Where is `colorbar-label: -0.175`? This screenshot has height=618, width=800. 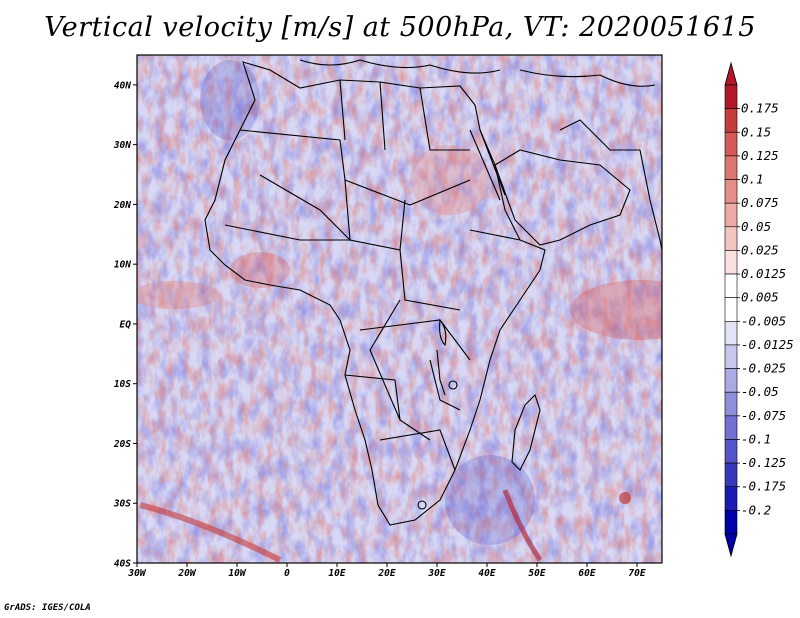
colorbar-label: -0.175 is located at coordinates (763, 486).